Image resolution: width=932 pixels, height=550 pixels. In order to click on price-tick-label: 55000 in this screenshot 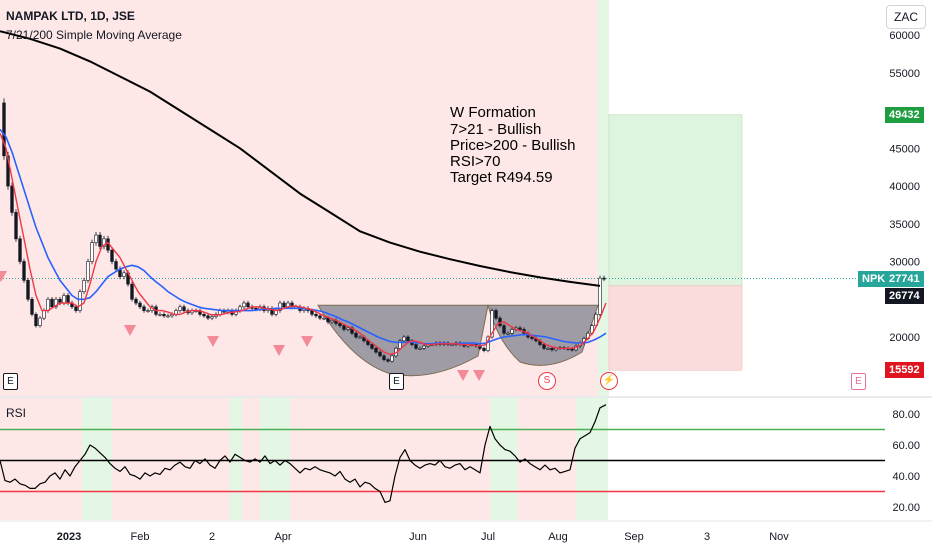, I will do `click(904, 74)`.